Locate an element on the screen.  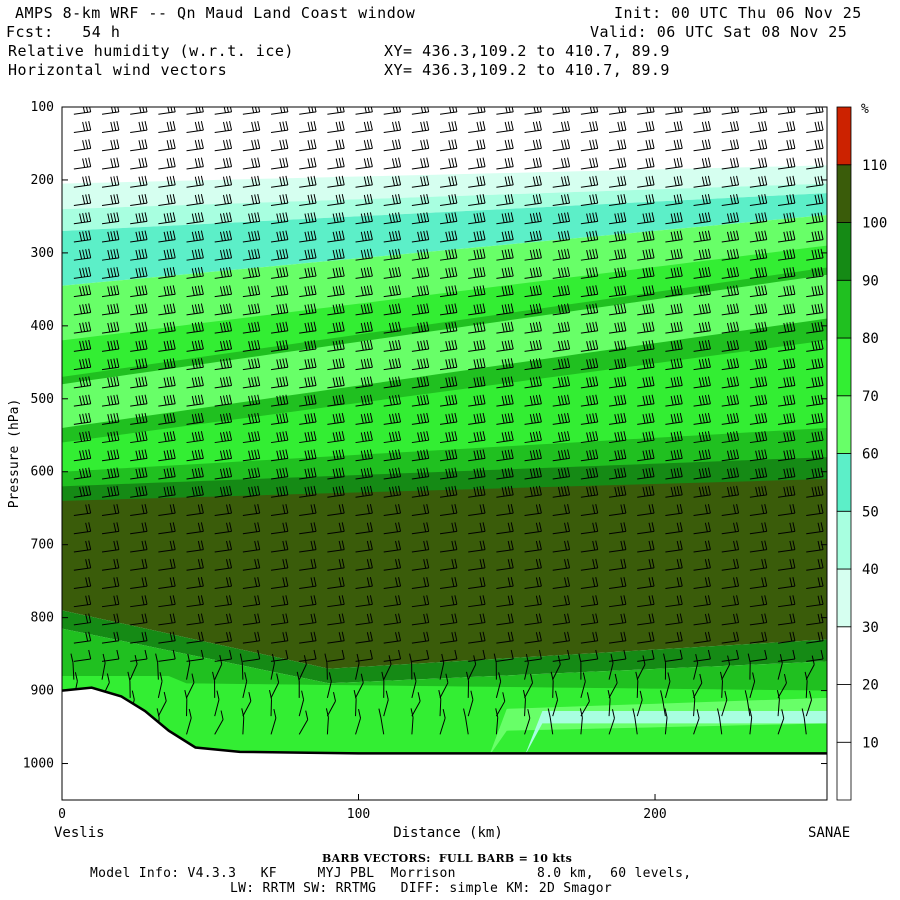
colorbar-label: 110 is located at coordinates (874, 166).